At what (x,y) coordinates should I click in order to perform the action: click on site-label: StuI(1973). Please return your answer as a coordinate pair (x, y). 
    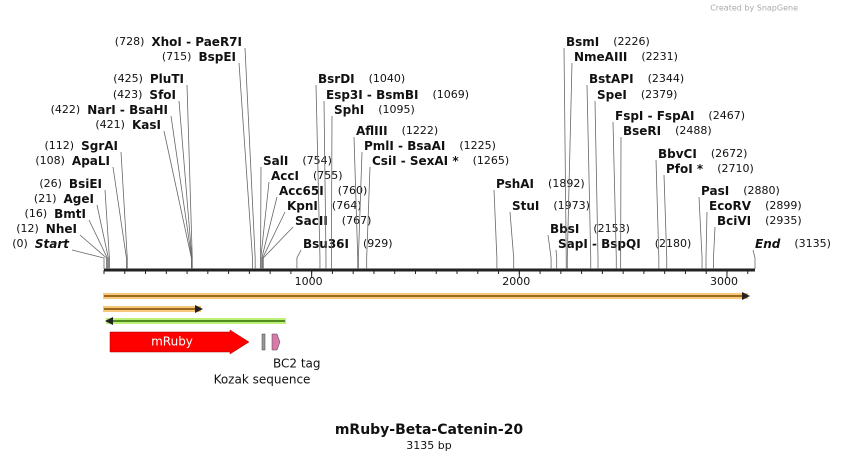
    Looking at the image, I should click on (551, 206).